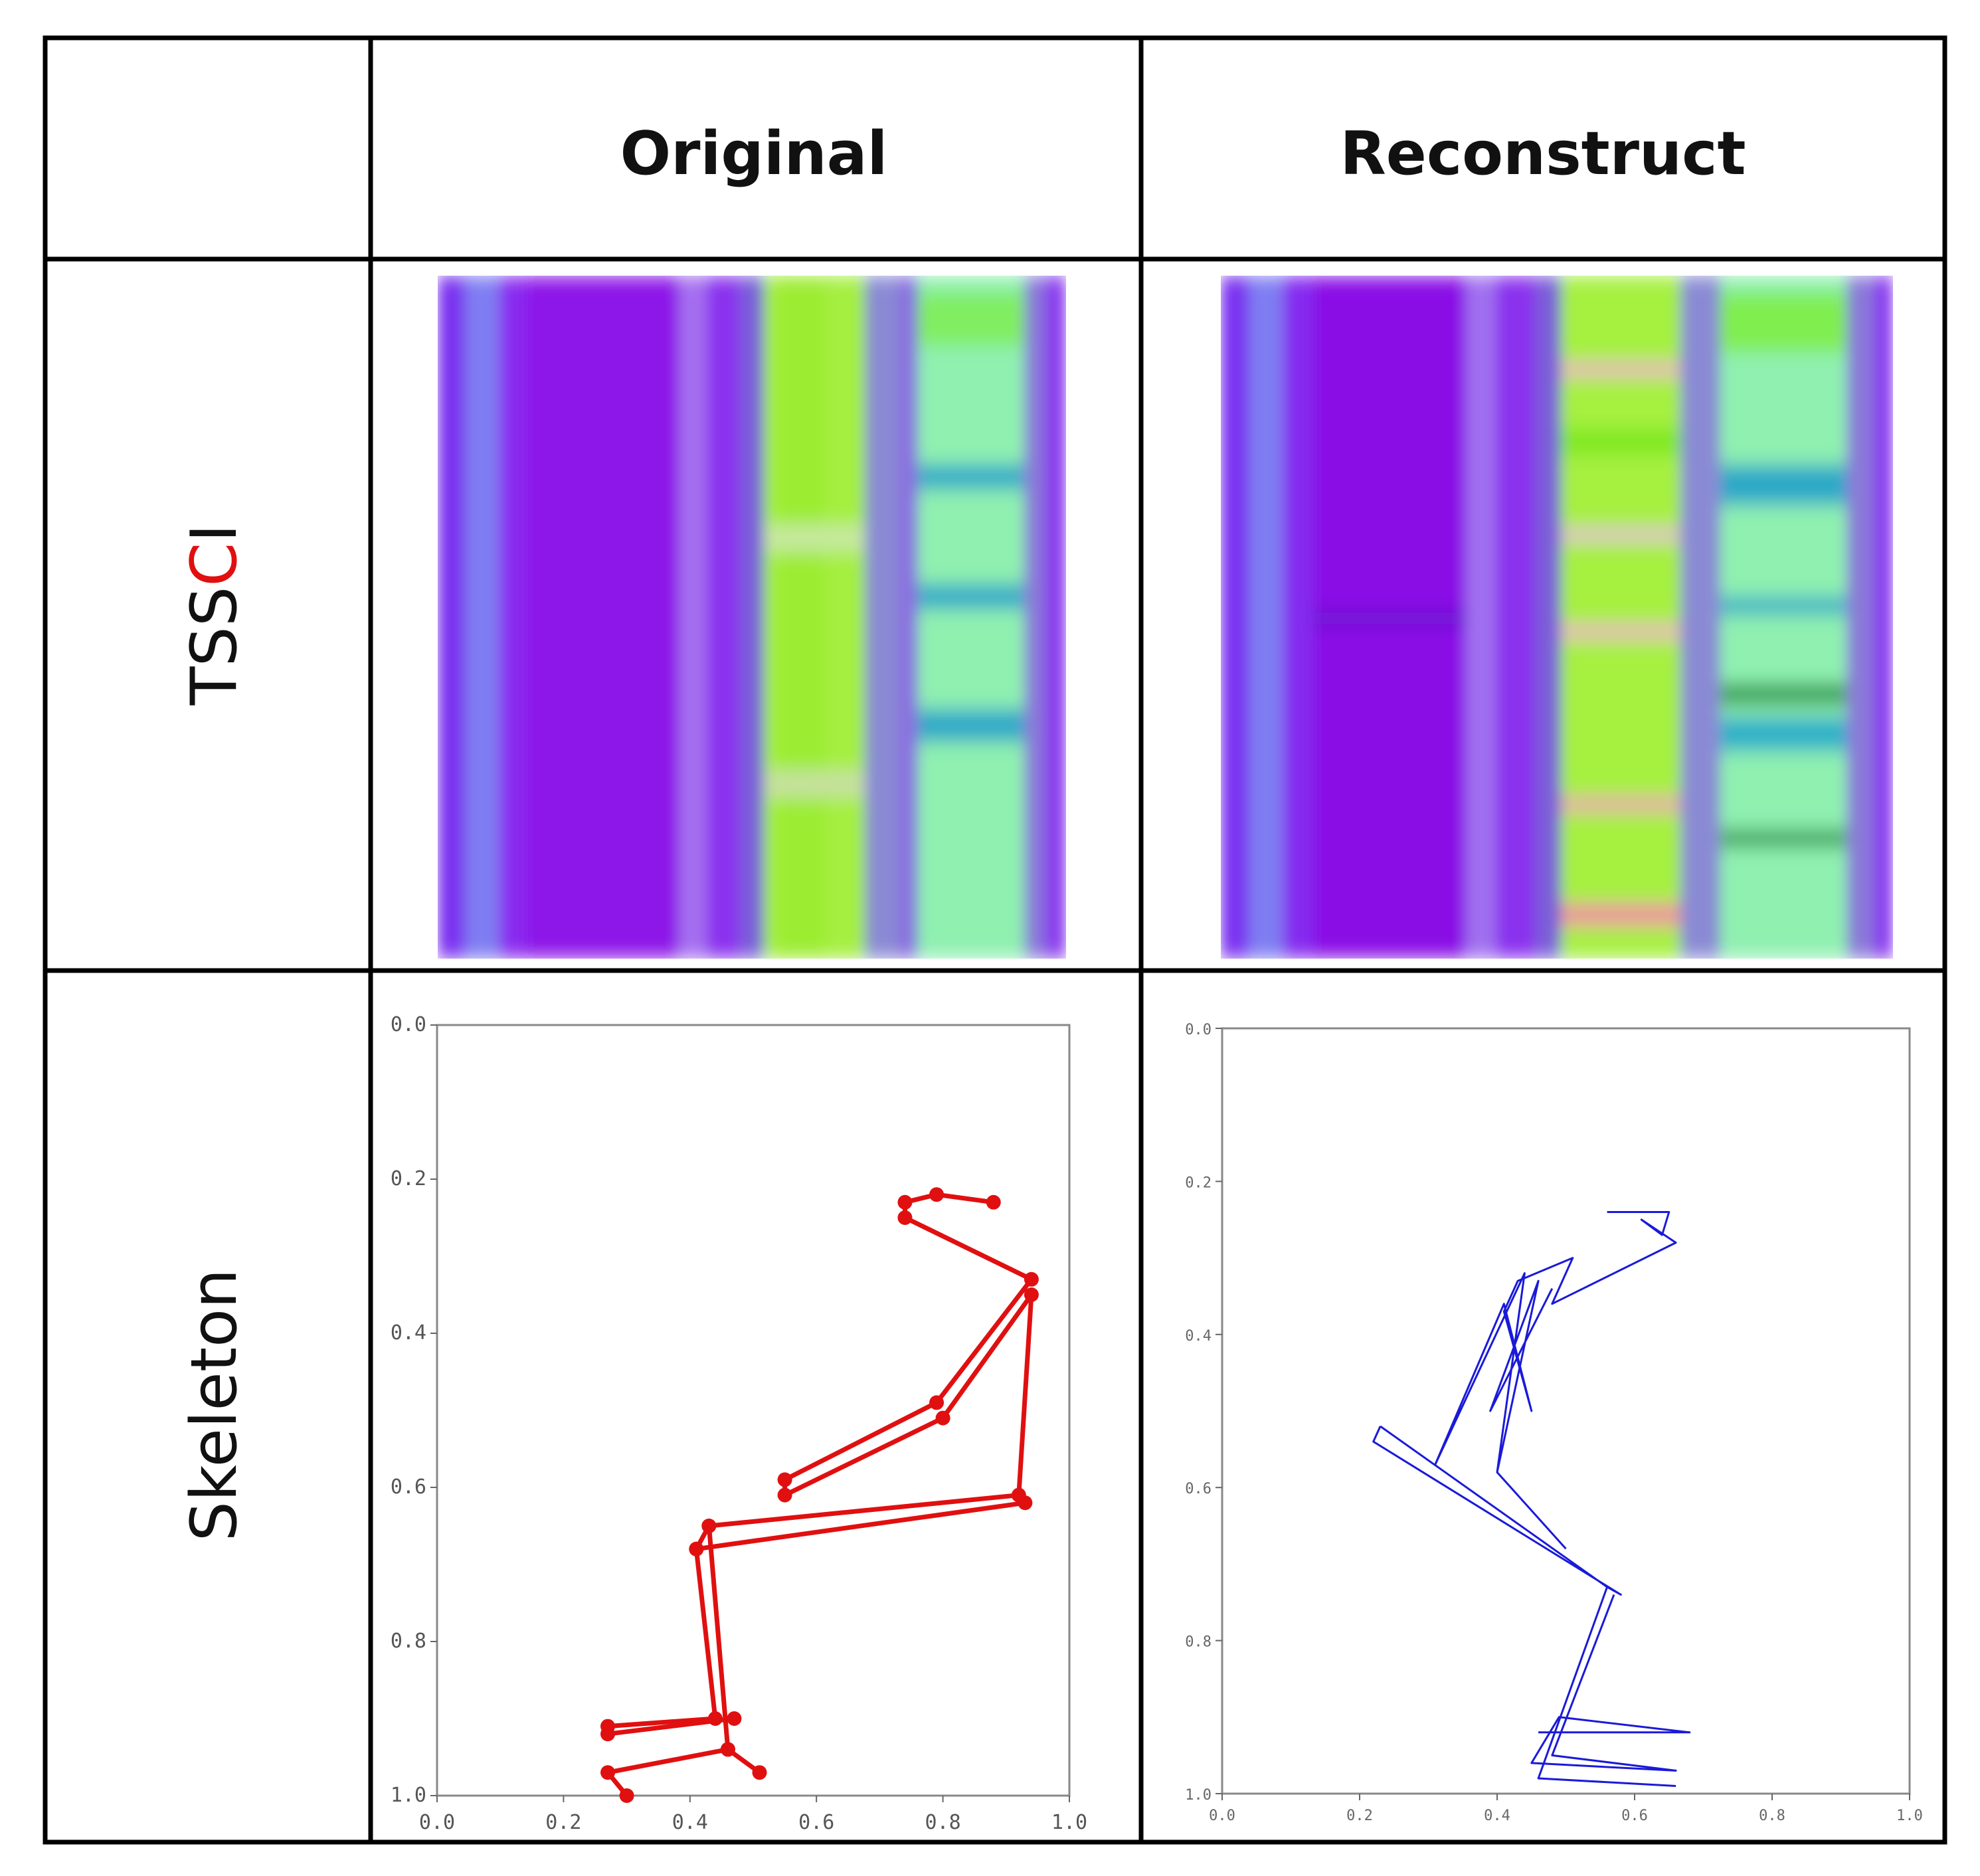 This screenshot has width=1980, height=1876. Describe the element at coordinates (754, 154) in the screenshot. I see `header-original: Original` at that location.